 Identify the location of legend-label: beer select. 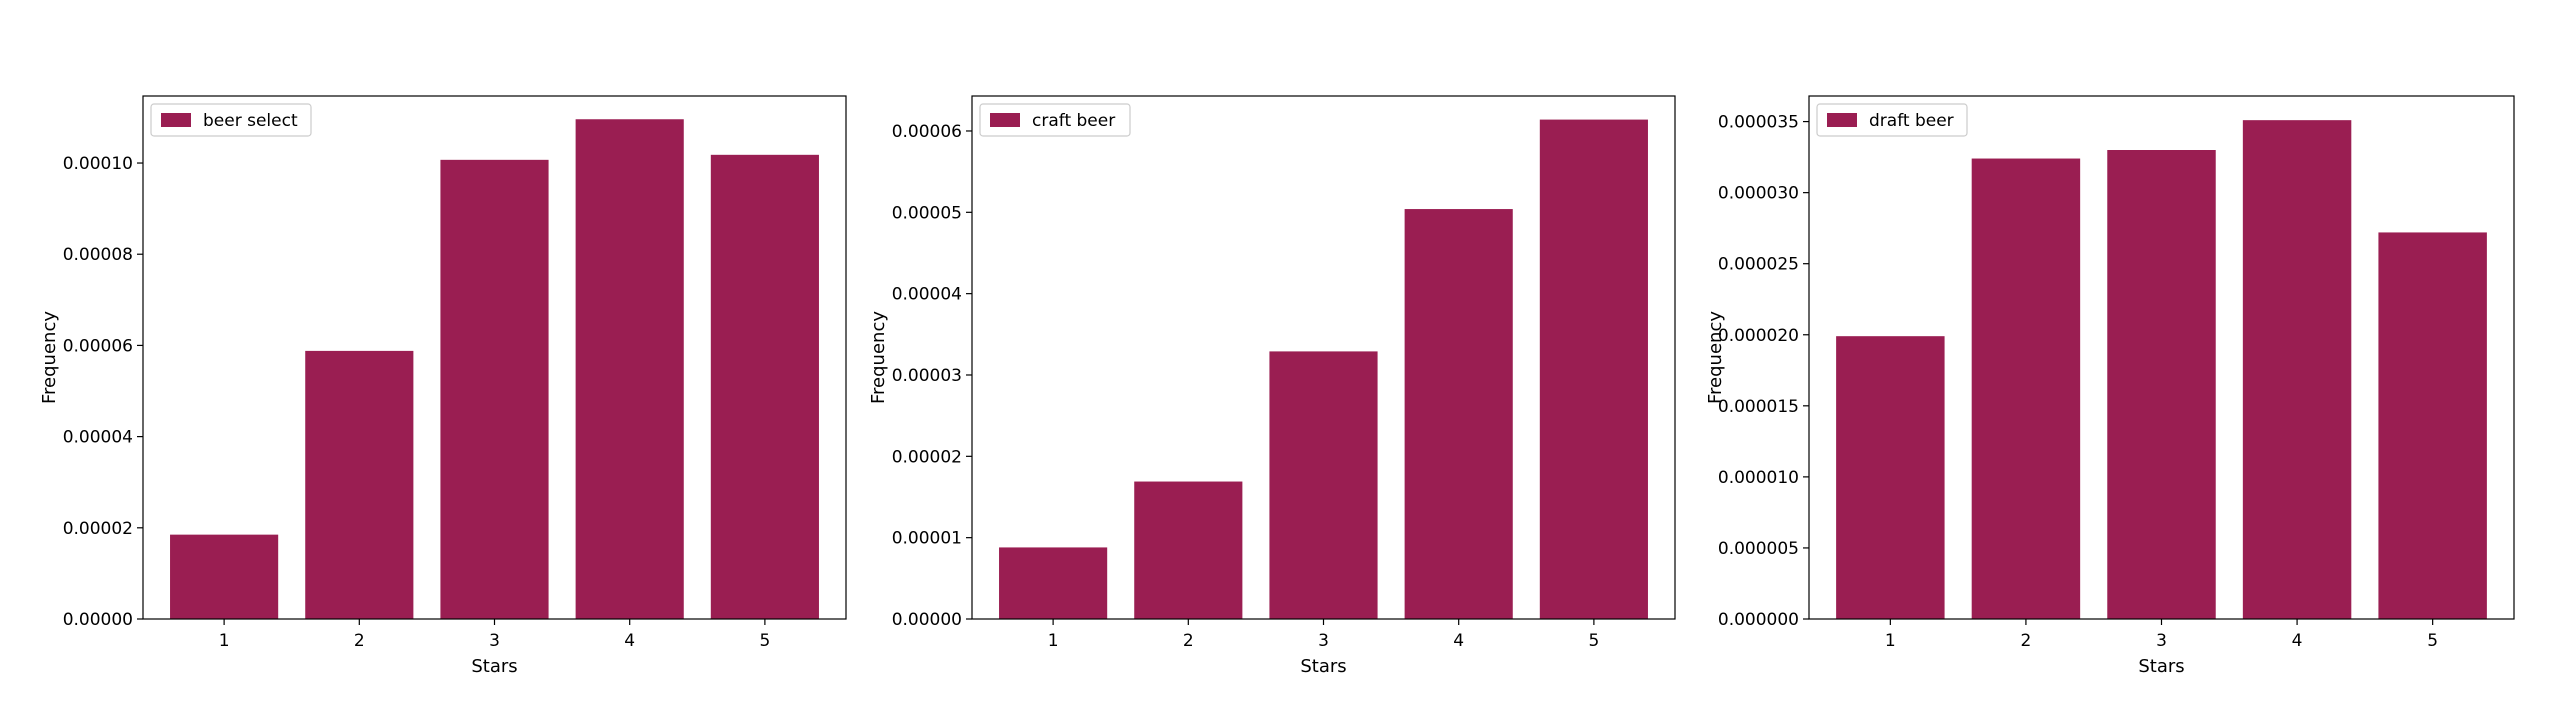
(250, 121).